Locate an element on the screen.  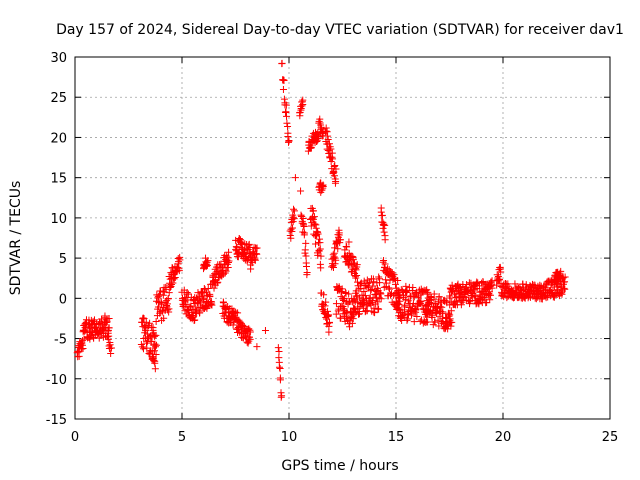
y-tick-label: -10 is located at coordinates (56, 380).